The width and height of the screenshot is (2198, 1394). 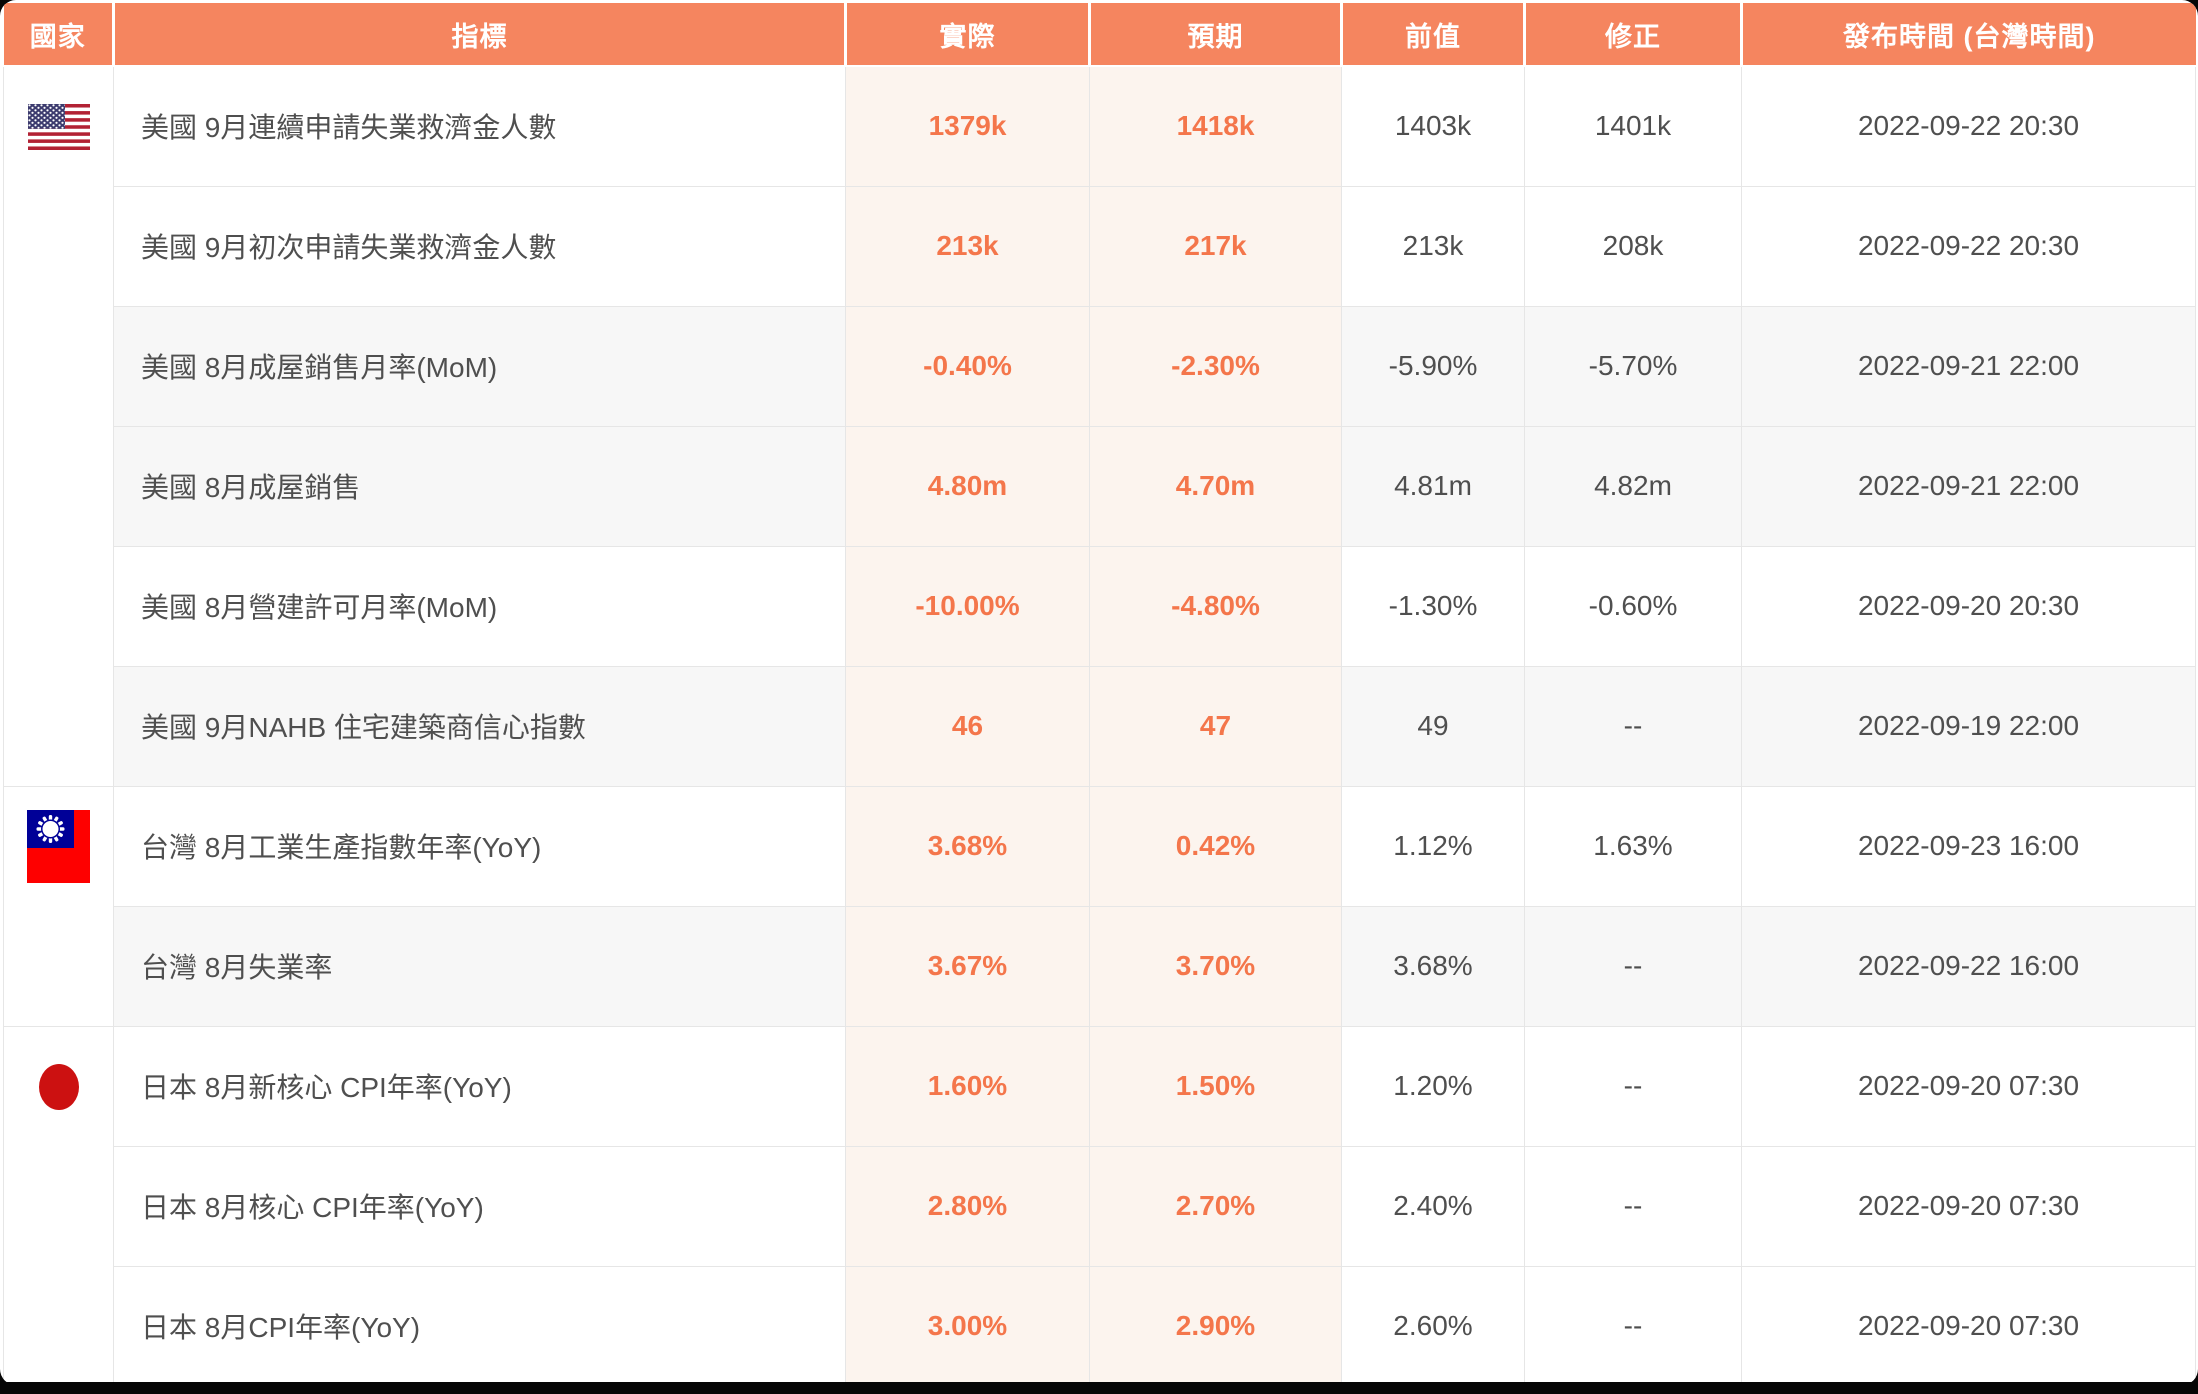 What do you see at coordinates (1215, 1086) in the screenshot?
I see `expected-cell: 1.50%` at bounding box center [1215, 1086].